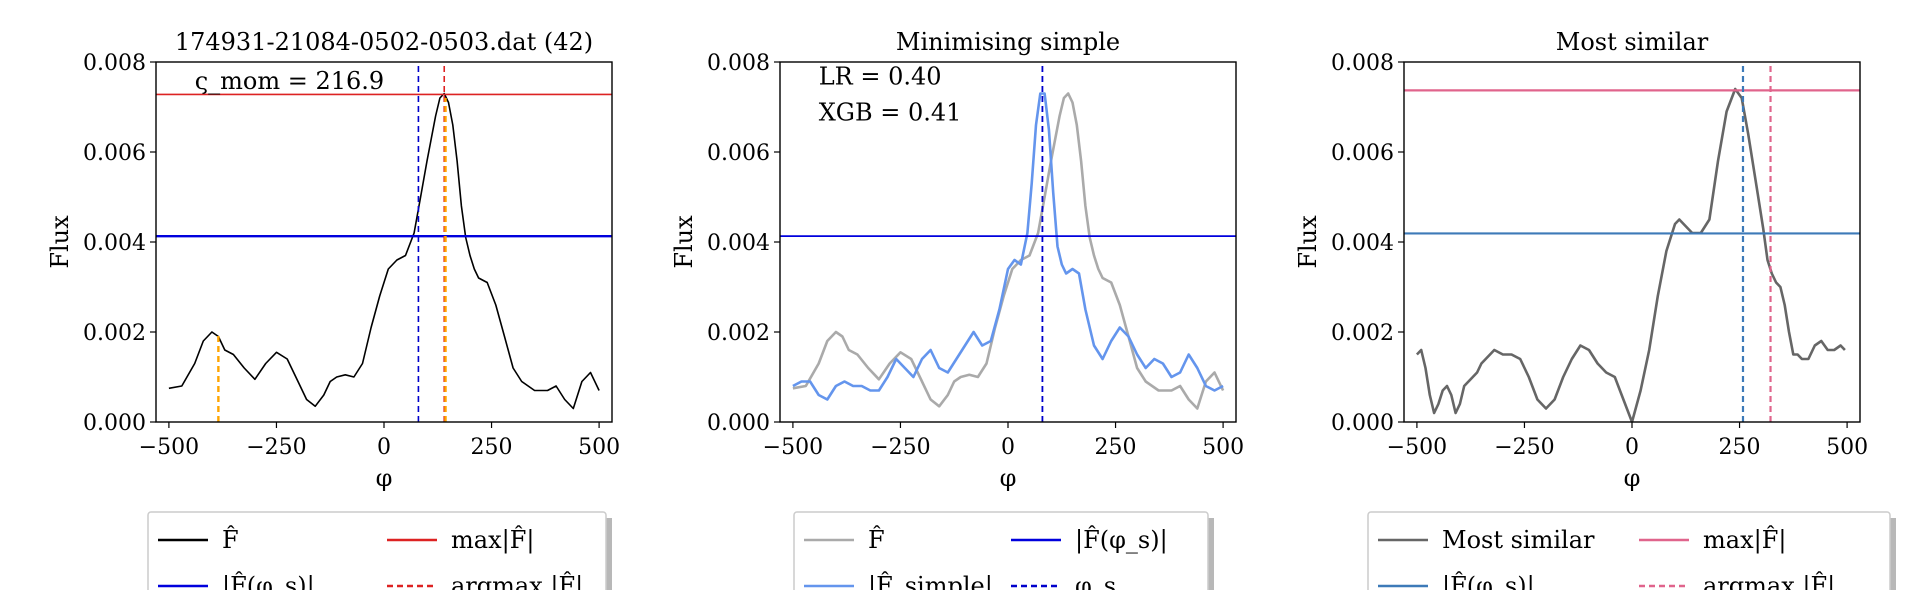 The height and width of the screenshot is (590, 1912). Describe the element at coordinates (1518, 540) in the screenshot. I see `legend-label: Most similar` at that location.